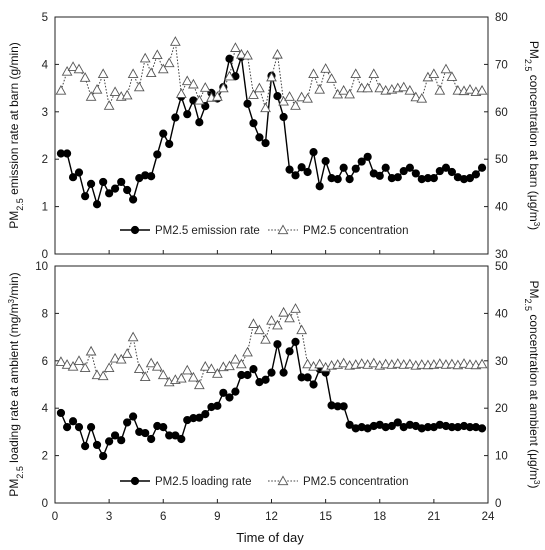  I want to click on legend-label: PM2.5 concentration, so click(355, 482).